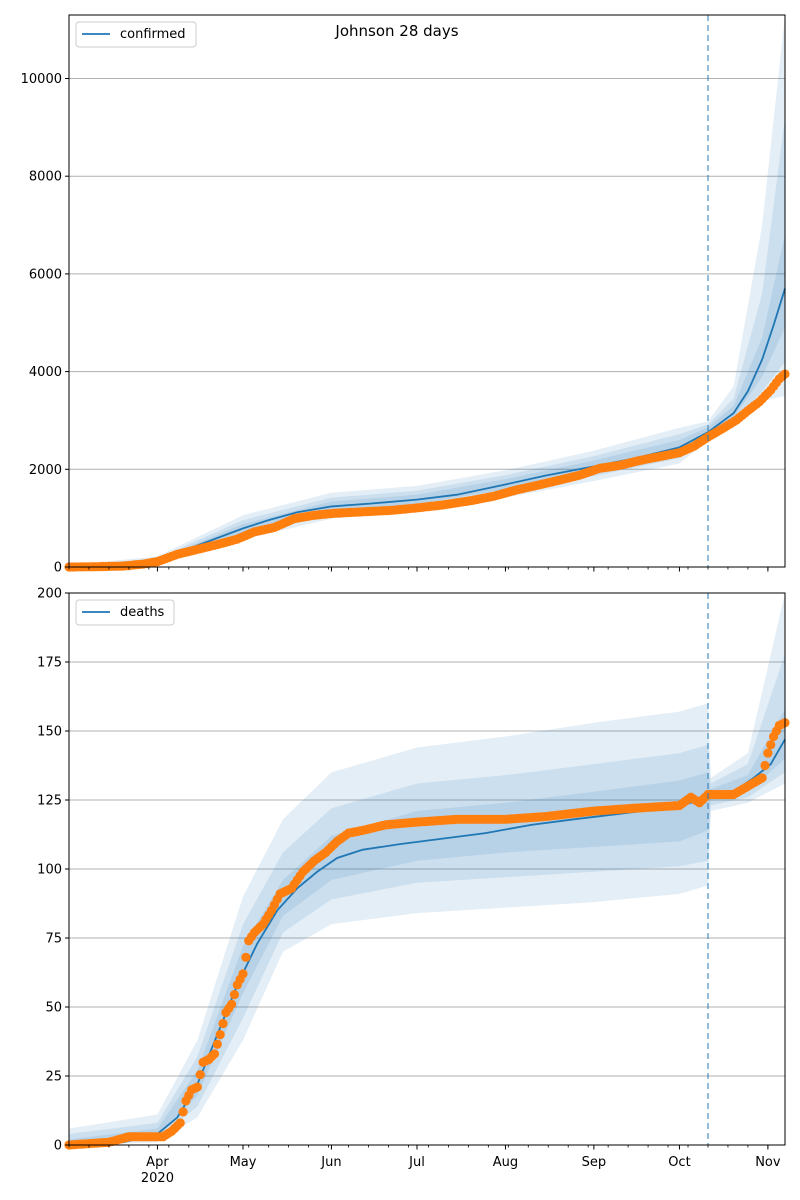  What do you see at coordinates (41, 79) in the screenshot?
I see `y-tick-label: 10000` at bounding box center [41, 79].